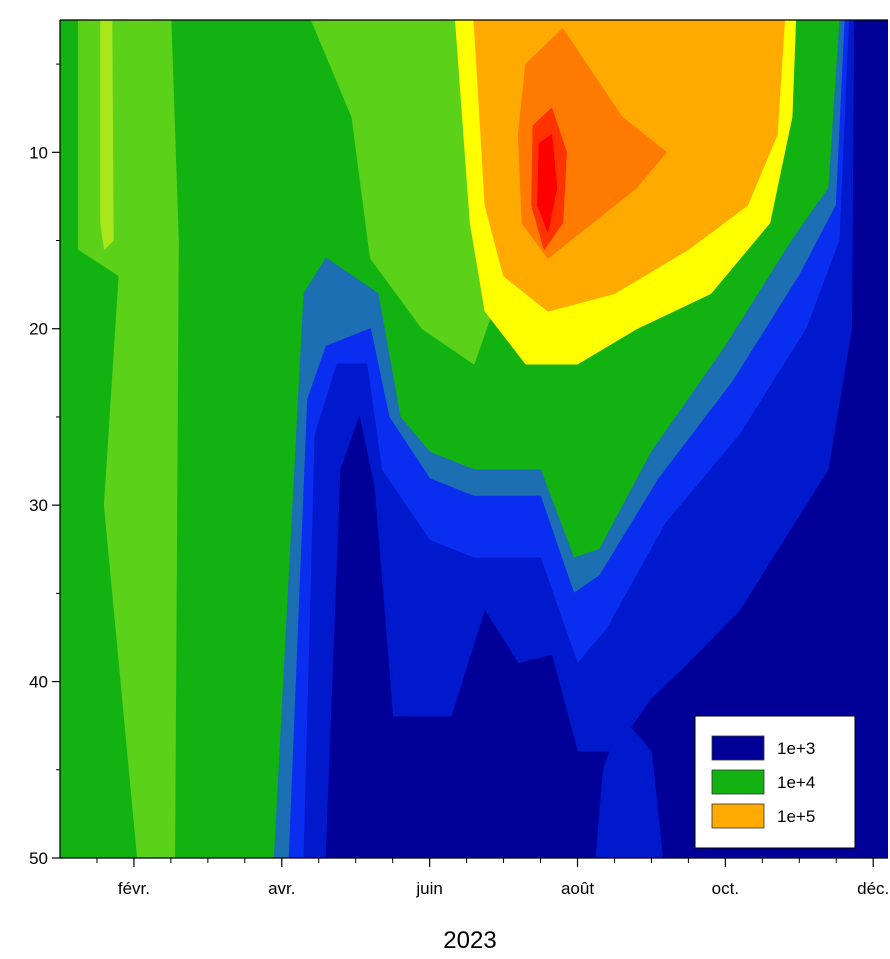 The width and height of the screenshot is (890, 959). Describe the element at coordinates (38, 152) in the screenshot. I see `y-tick-label-10: 10` at that location.